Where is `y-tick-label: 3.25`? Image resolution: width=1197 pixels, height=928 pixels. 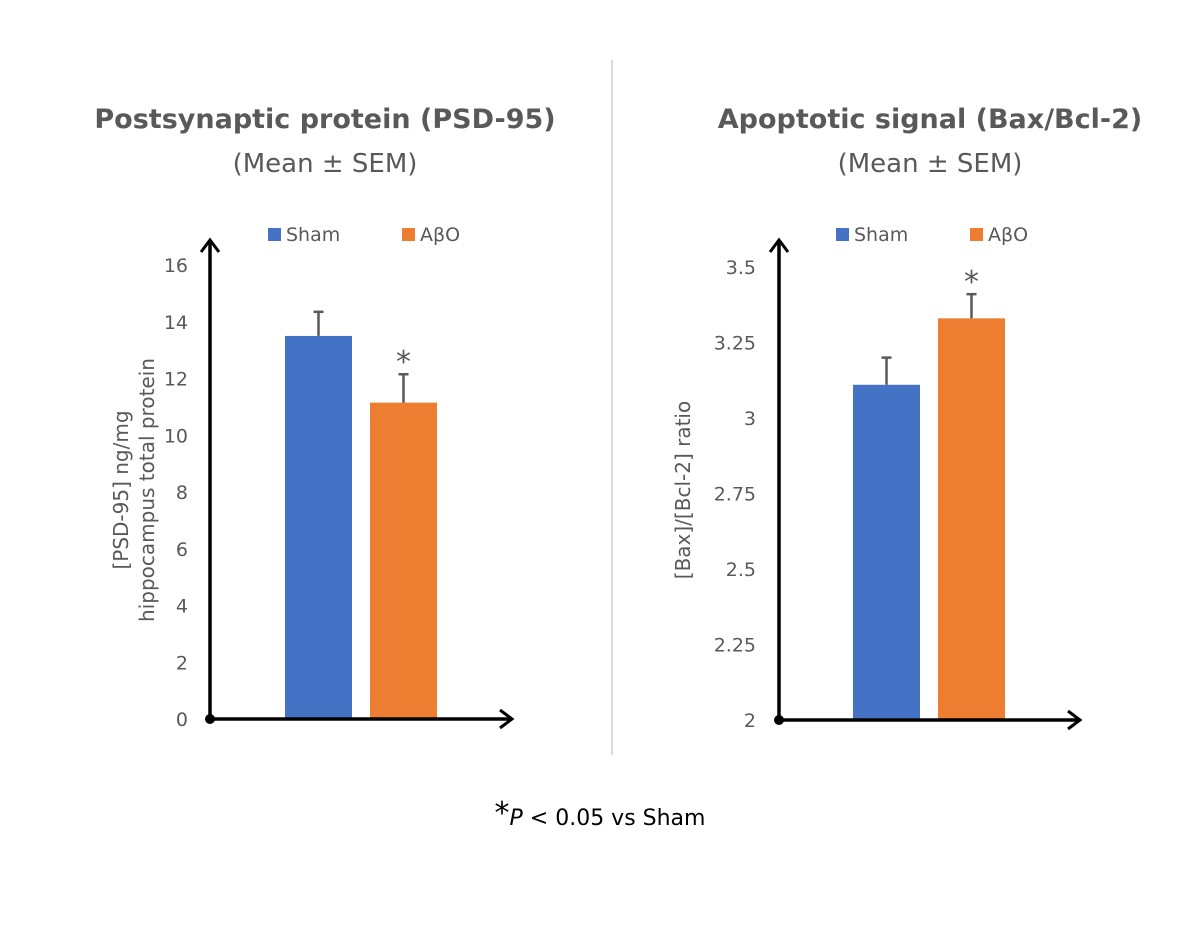
y-tick-label: 3.25 is located at coordinates (735, 344).